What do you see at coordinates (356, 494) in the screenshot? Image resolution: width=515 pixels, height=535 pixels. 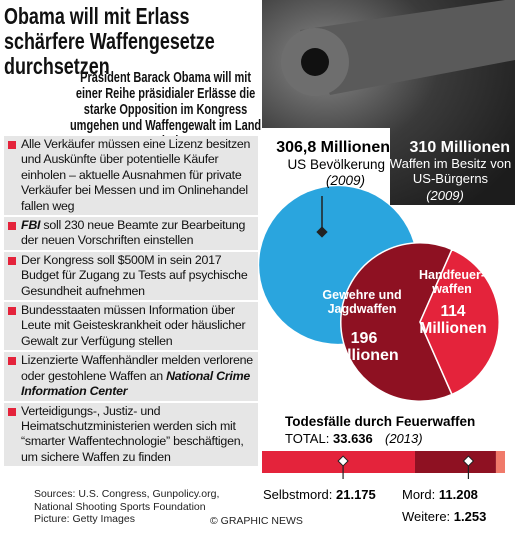 I see `value-label: 21.175` at bounding box center [356, 494].